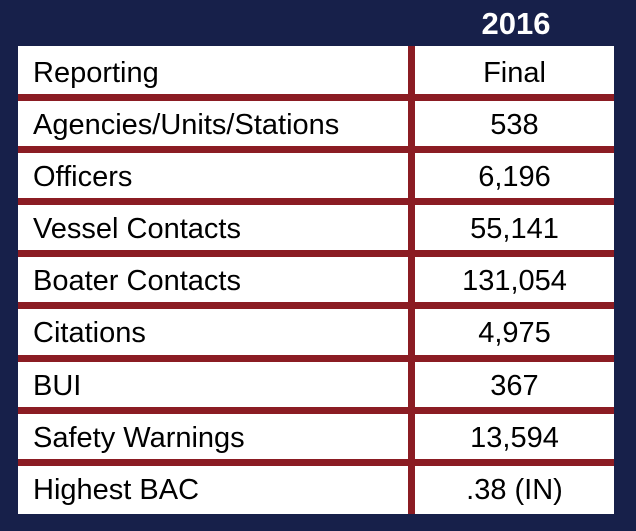 This screenshot has height=531, width=636. I want to click on year-header: 2016, so click(516, 23).